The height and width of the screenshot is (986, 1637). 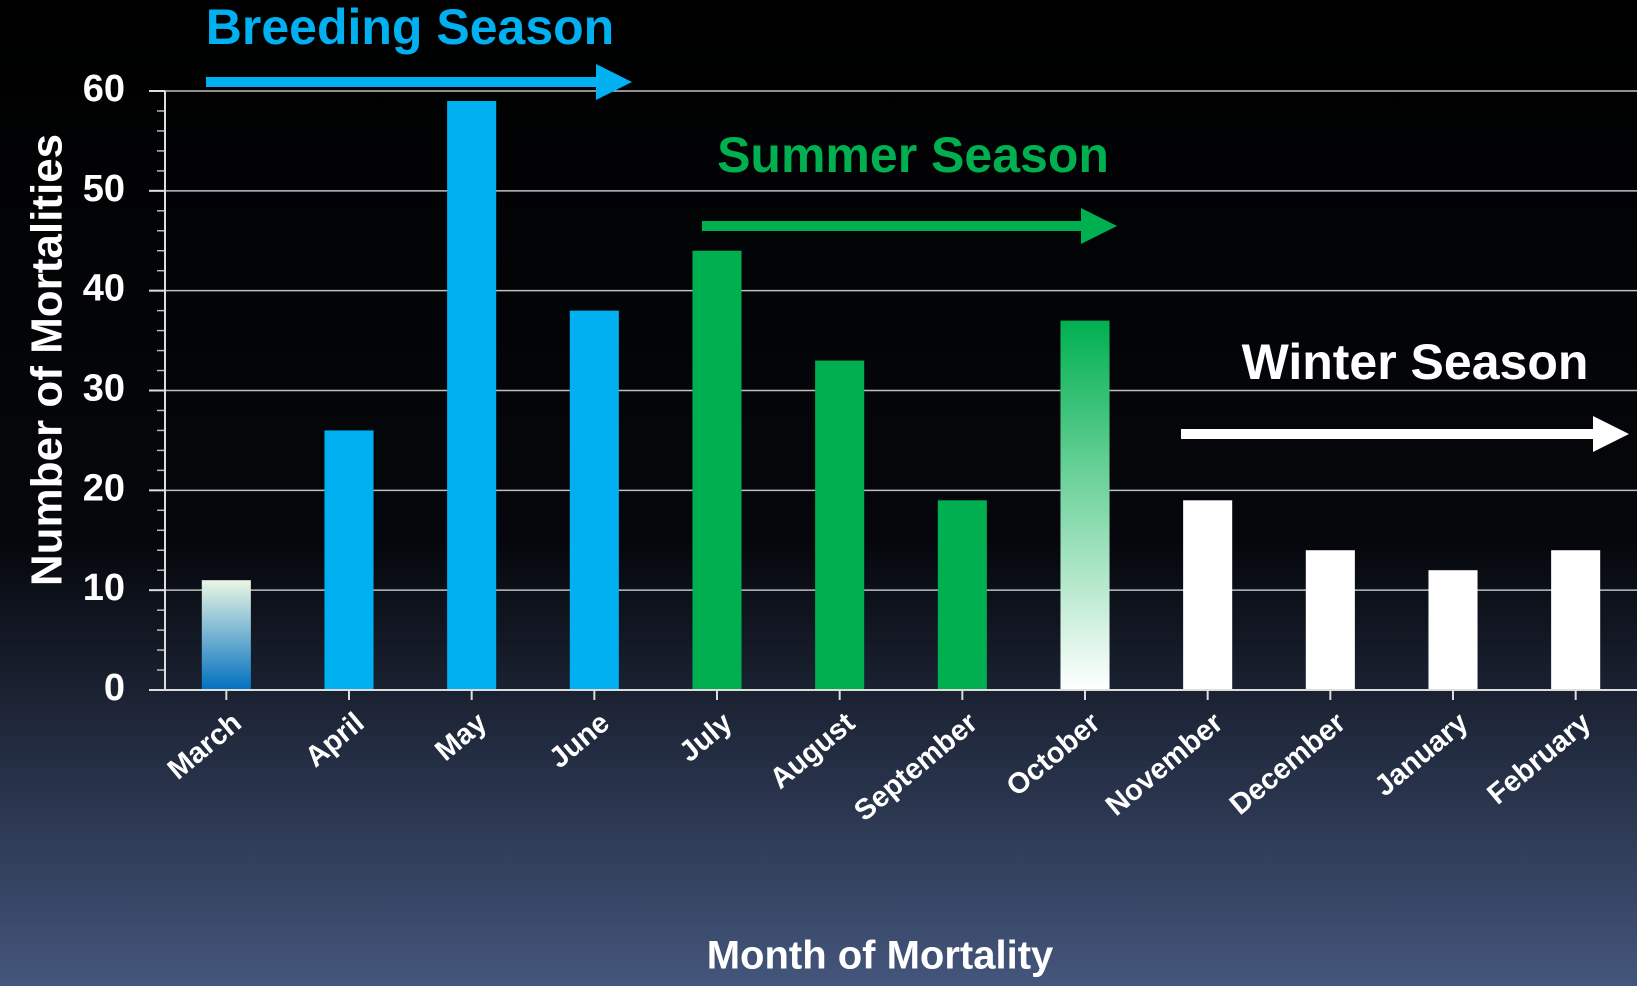 I want to click on x-axis-label: Month of Mortality, so click(x=880, y=956).